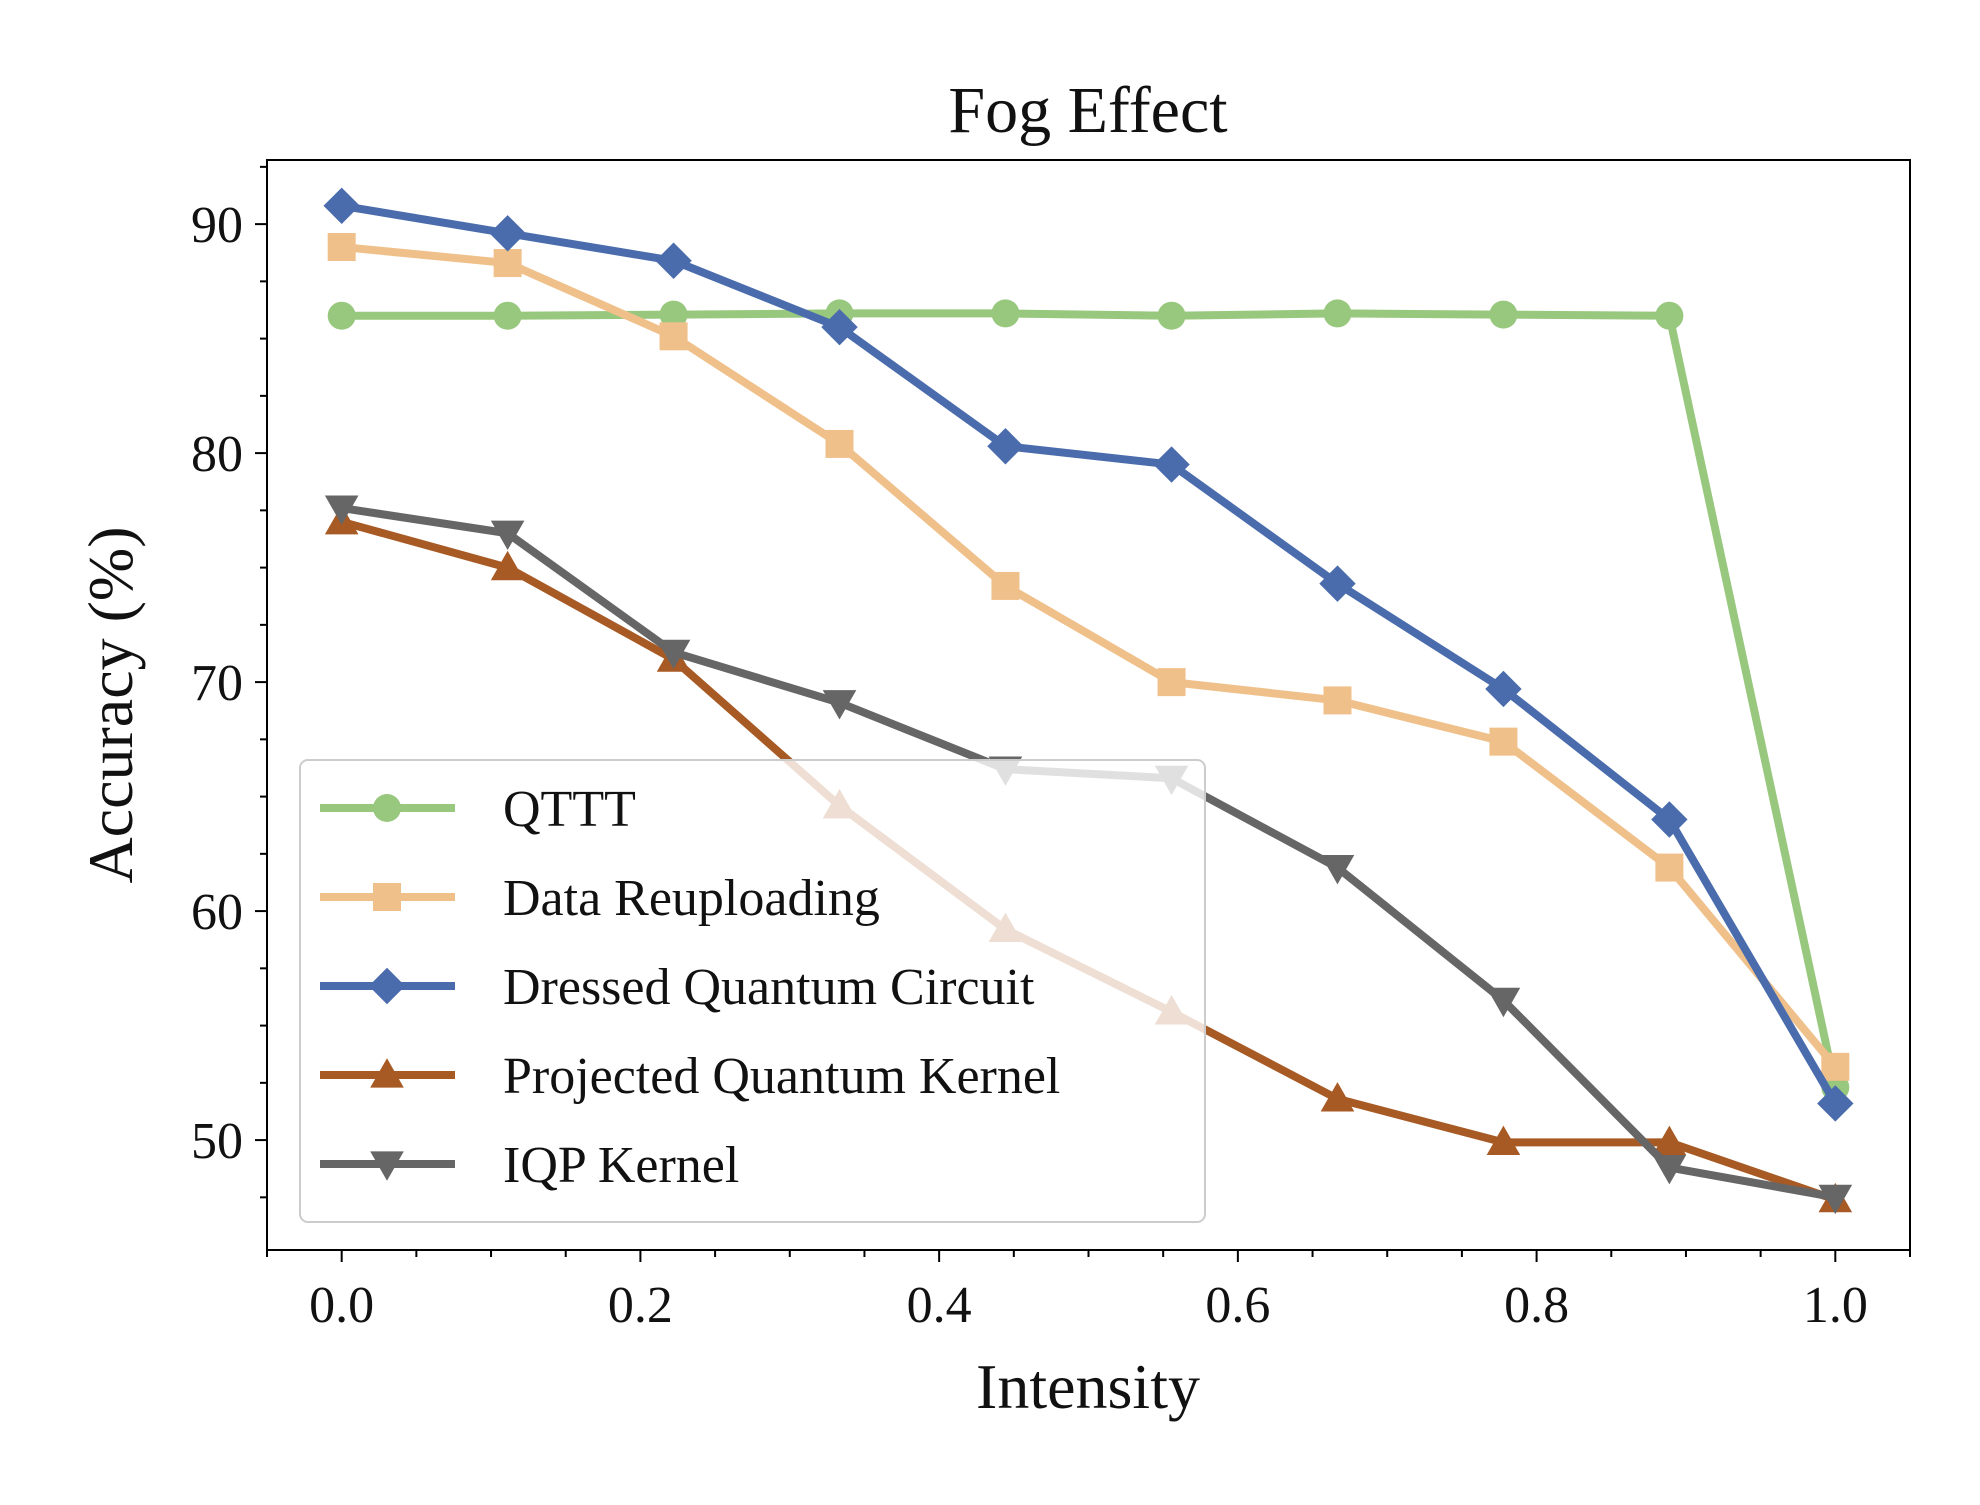 The height and width of the screenshot is (1505, 1980). Describe the element at coordinates (769, 987) in the screenshot. I see `legend-label: Dressed Quantum Circuit` at that location.